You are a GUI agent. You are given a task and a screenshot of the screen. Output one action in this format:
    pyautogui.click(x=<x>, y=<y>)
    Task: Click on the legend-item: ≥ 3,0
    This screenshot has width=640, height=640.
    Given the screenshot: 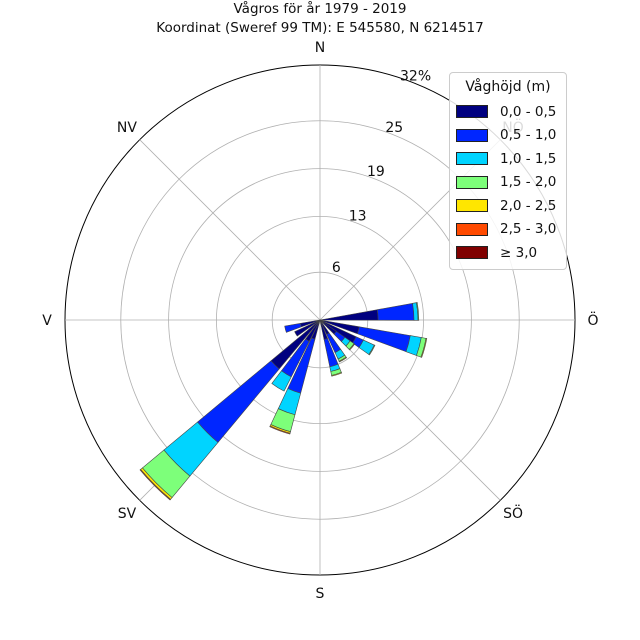 What is the action you would take?
    pyautogui.click(x=508, y=253)
    